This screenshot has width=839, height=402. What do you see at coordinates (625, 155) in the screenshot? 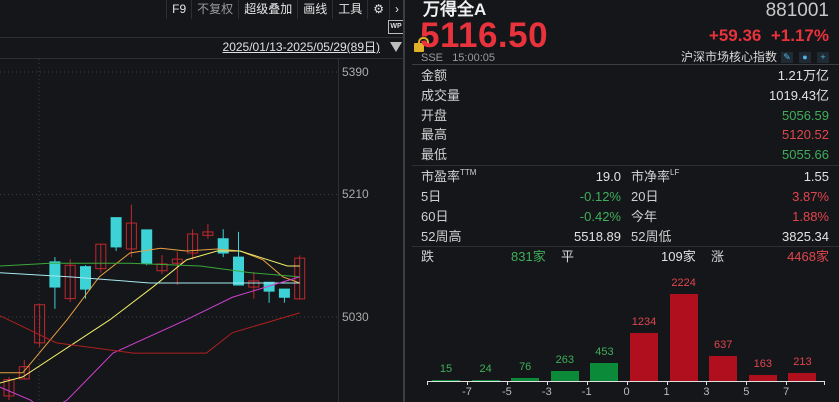
I see `quote-row: 最低 5055.66` at bounding box center [625, 155].